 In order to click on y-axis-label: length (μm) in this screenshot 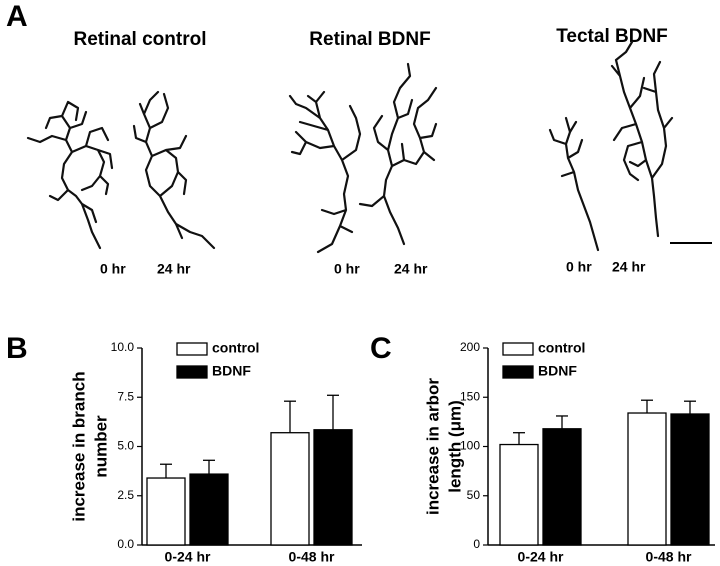, I will do `click(454, 446)`.